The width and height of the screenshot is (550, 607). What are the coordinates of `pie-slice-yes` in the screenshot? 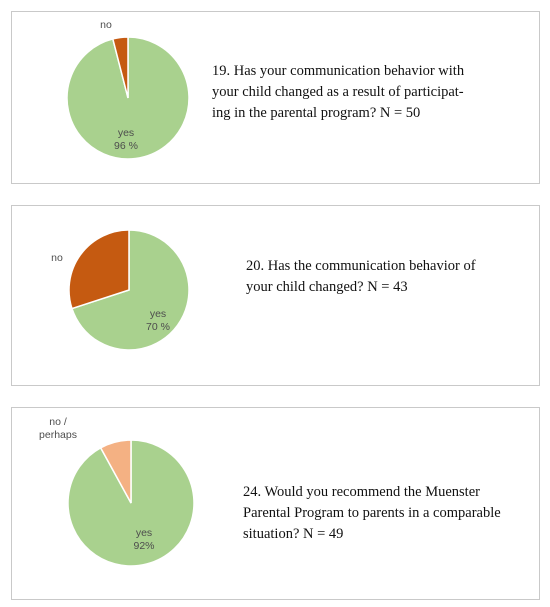 It's located at (130, 290).